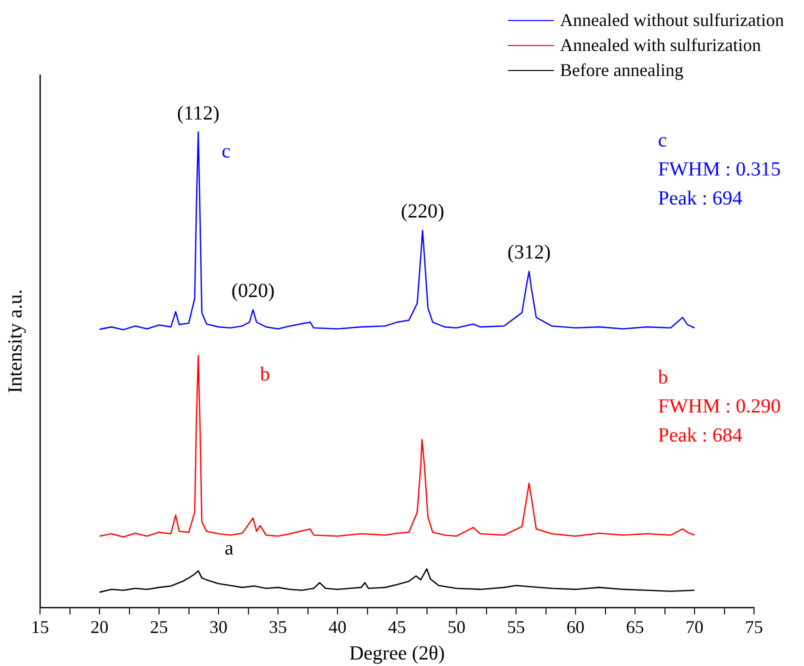 This screenshot has width=804, height=666. I want to click on x-tick-label: 20, so click(99, 626).